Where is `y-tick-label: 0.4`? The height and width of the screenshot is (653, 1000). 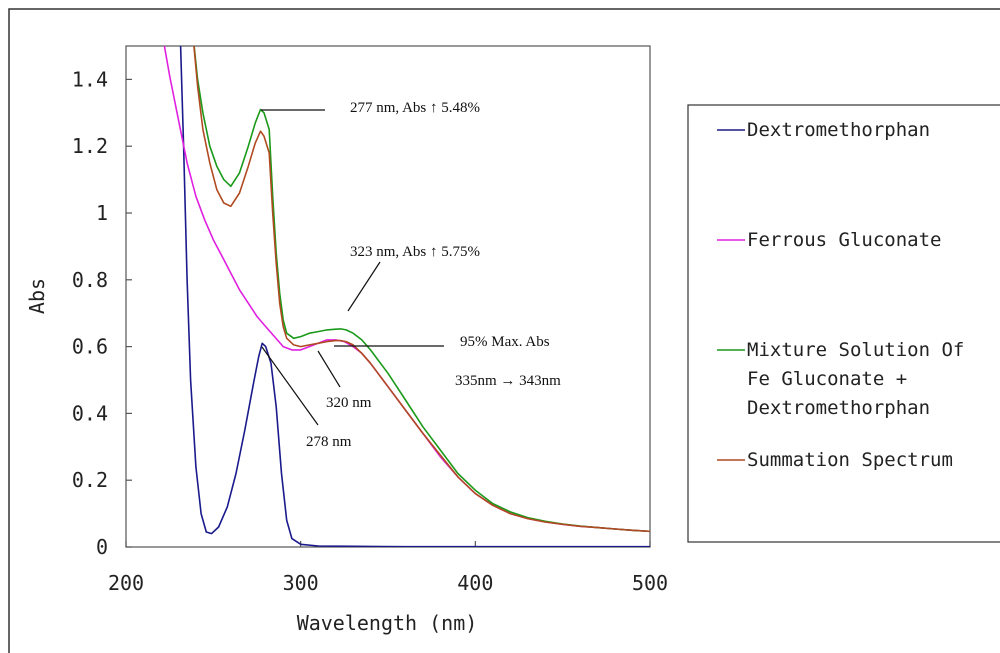 y-tick-label: 0.4 is located at coordinates (90, 413).